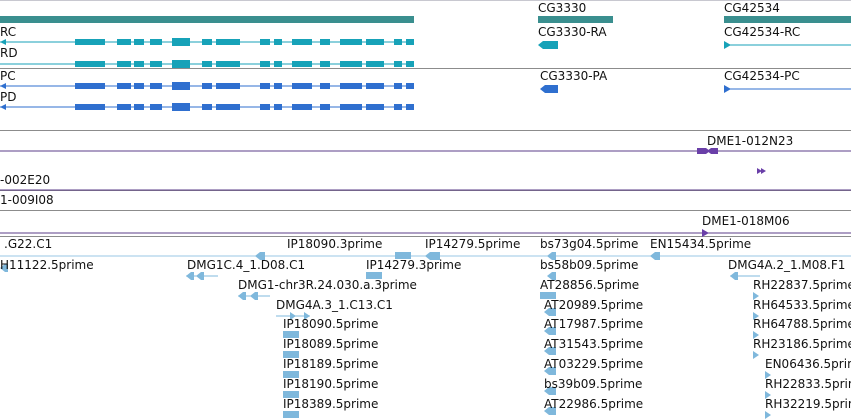 This screenshot has width=851, height=420. I want to click on est-label: AT03229.5prime, so click(594, 364).